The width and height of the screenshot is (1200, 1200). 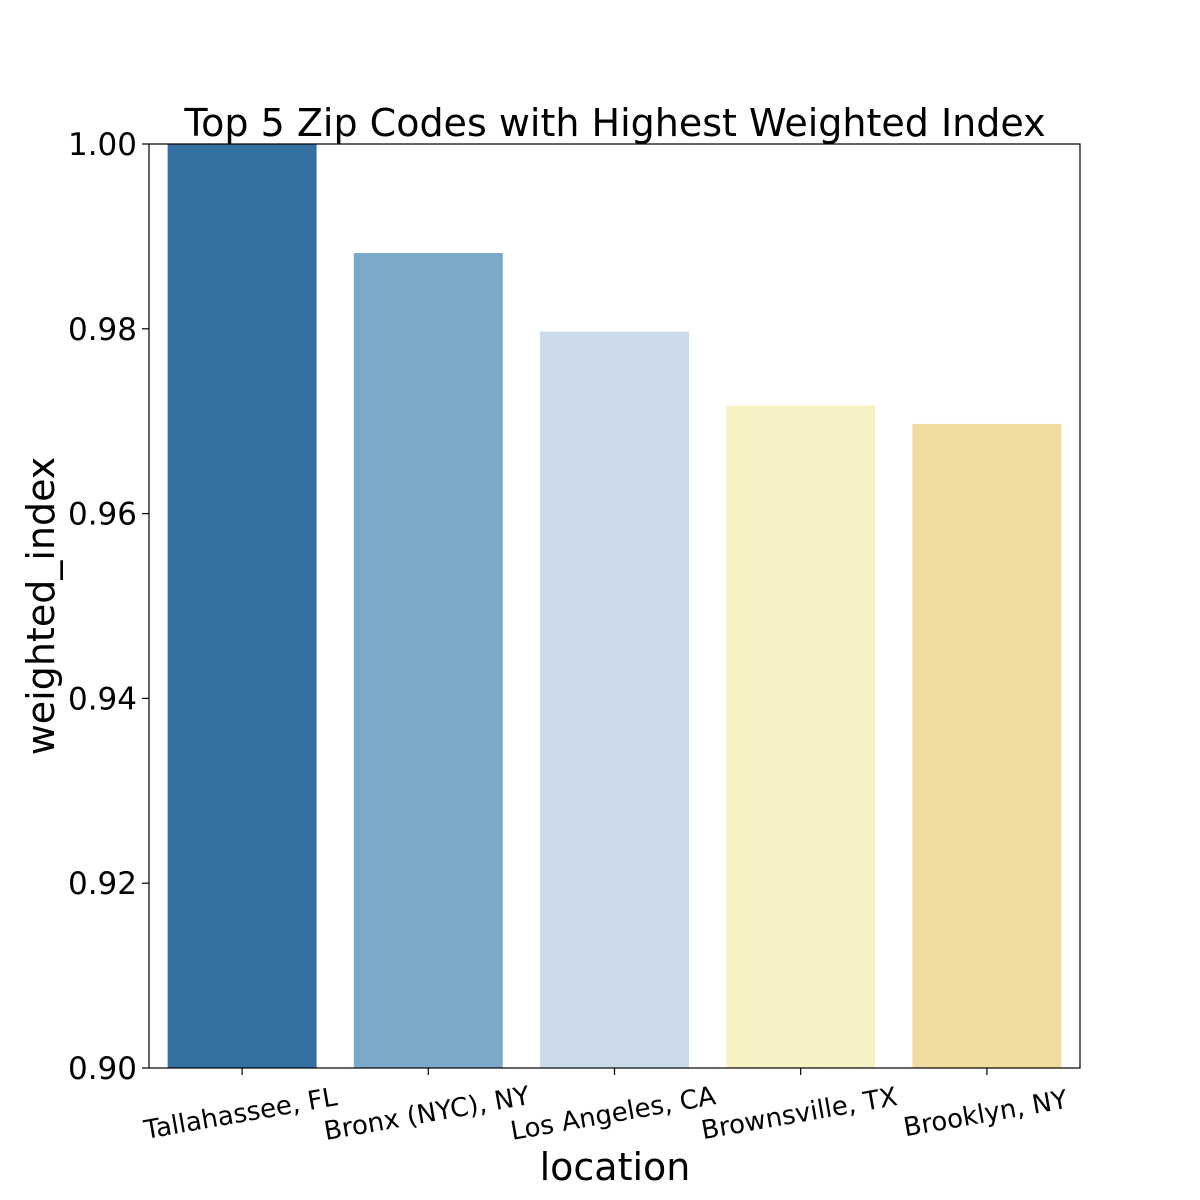 I want to click on y-tick-label: 0.90, so click(x=102, y=1069).